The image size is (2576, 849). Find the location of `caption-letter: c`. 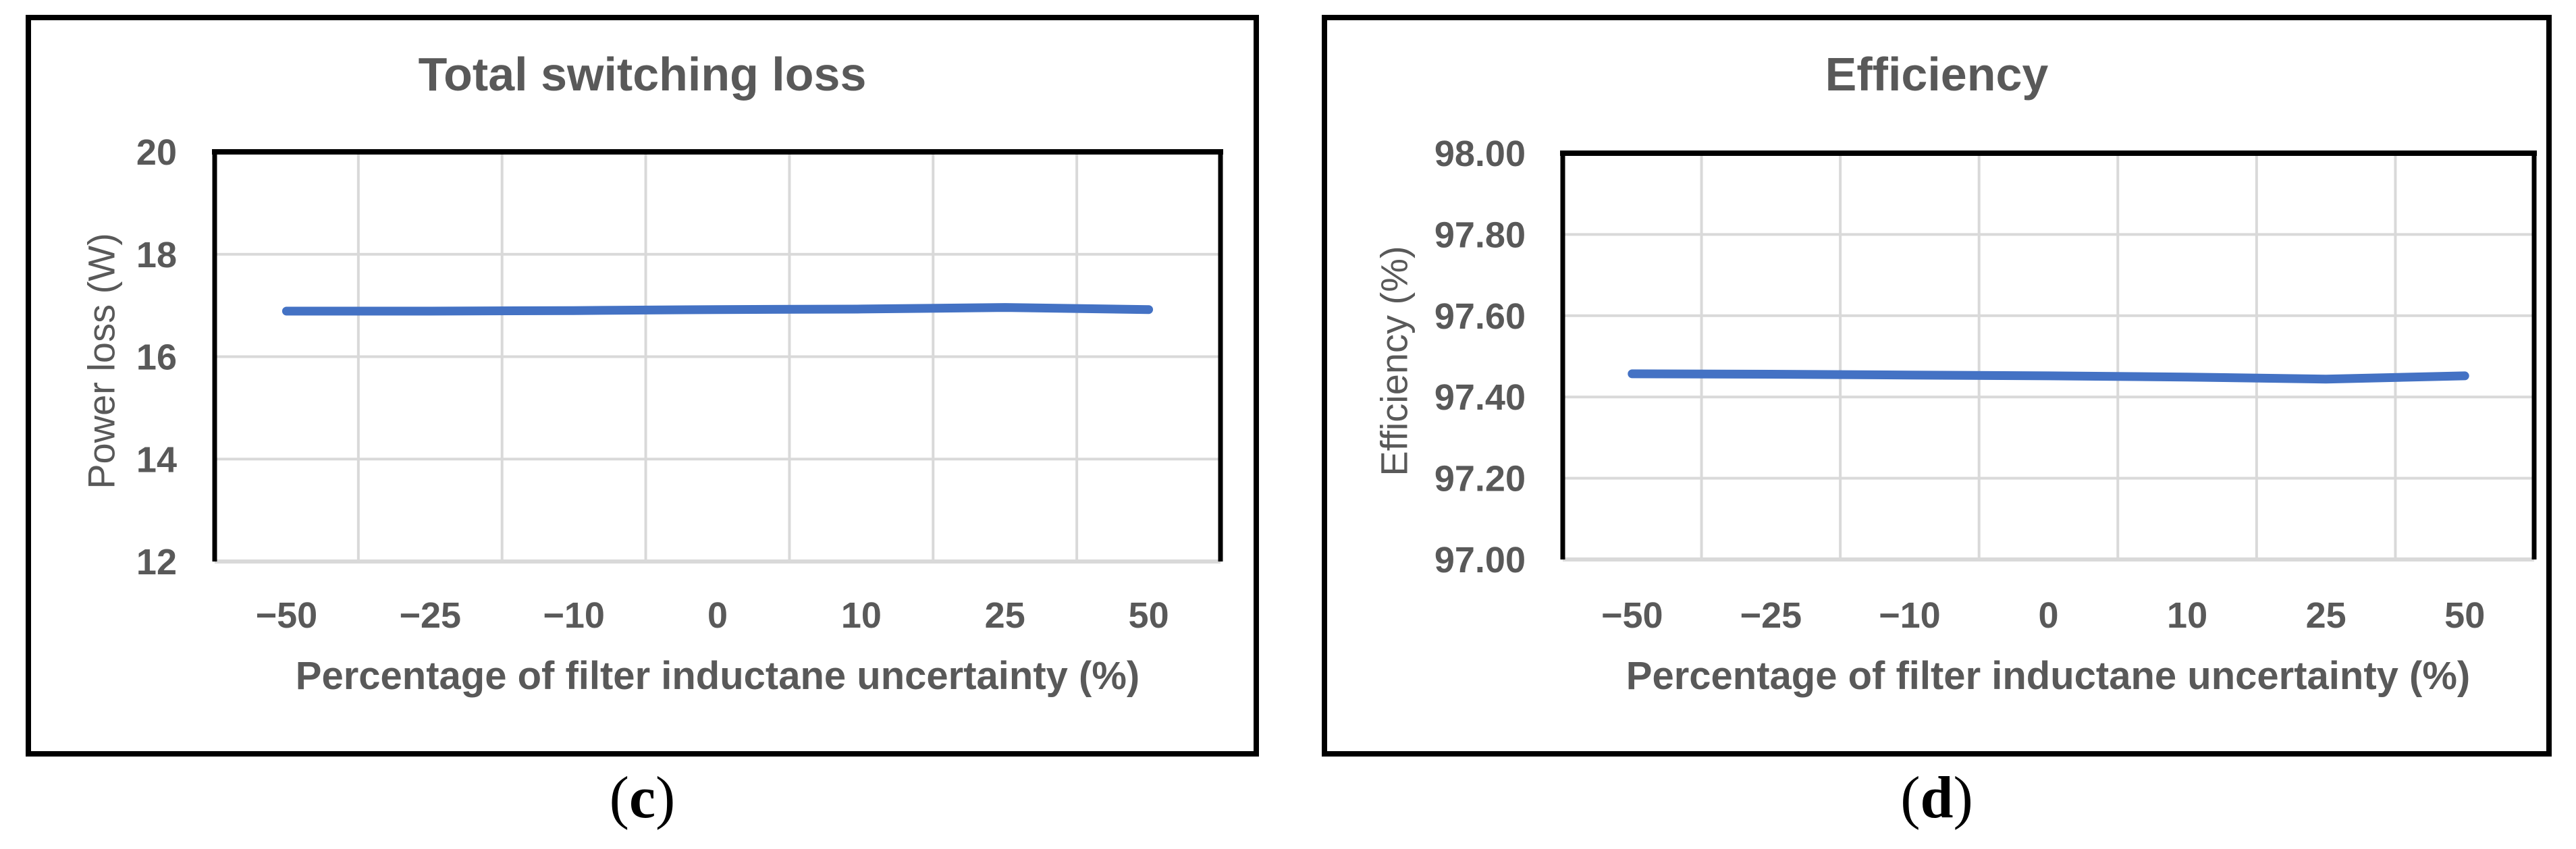

caption-letter: c is located at coordinates (642, 798).